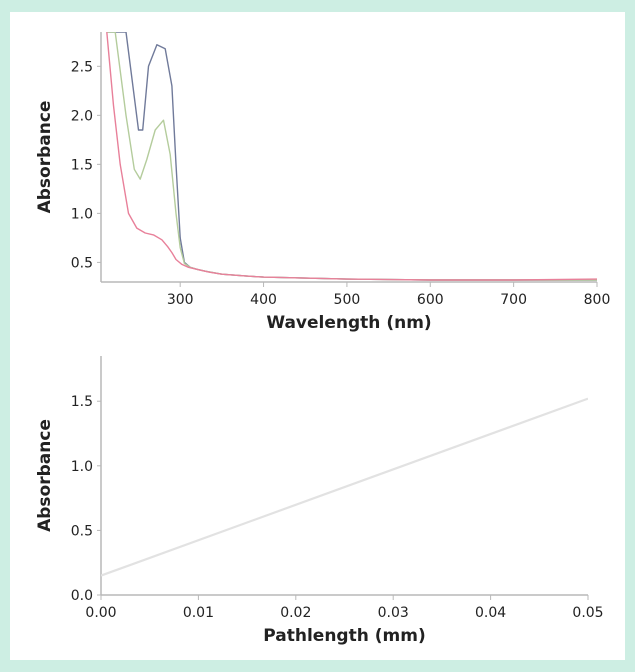 The width and height of the screenshot is (635, 672). What do you see at coordinates (82, 596) in the screenshot?
I see `y-tick-label: 0.0` at bounding box center [82, 596].